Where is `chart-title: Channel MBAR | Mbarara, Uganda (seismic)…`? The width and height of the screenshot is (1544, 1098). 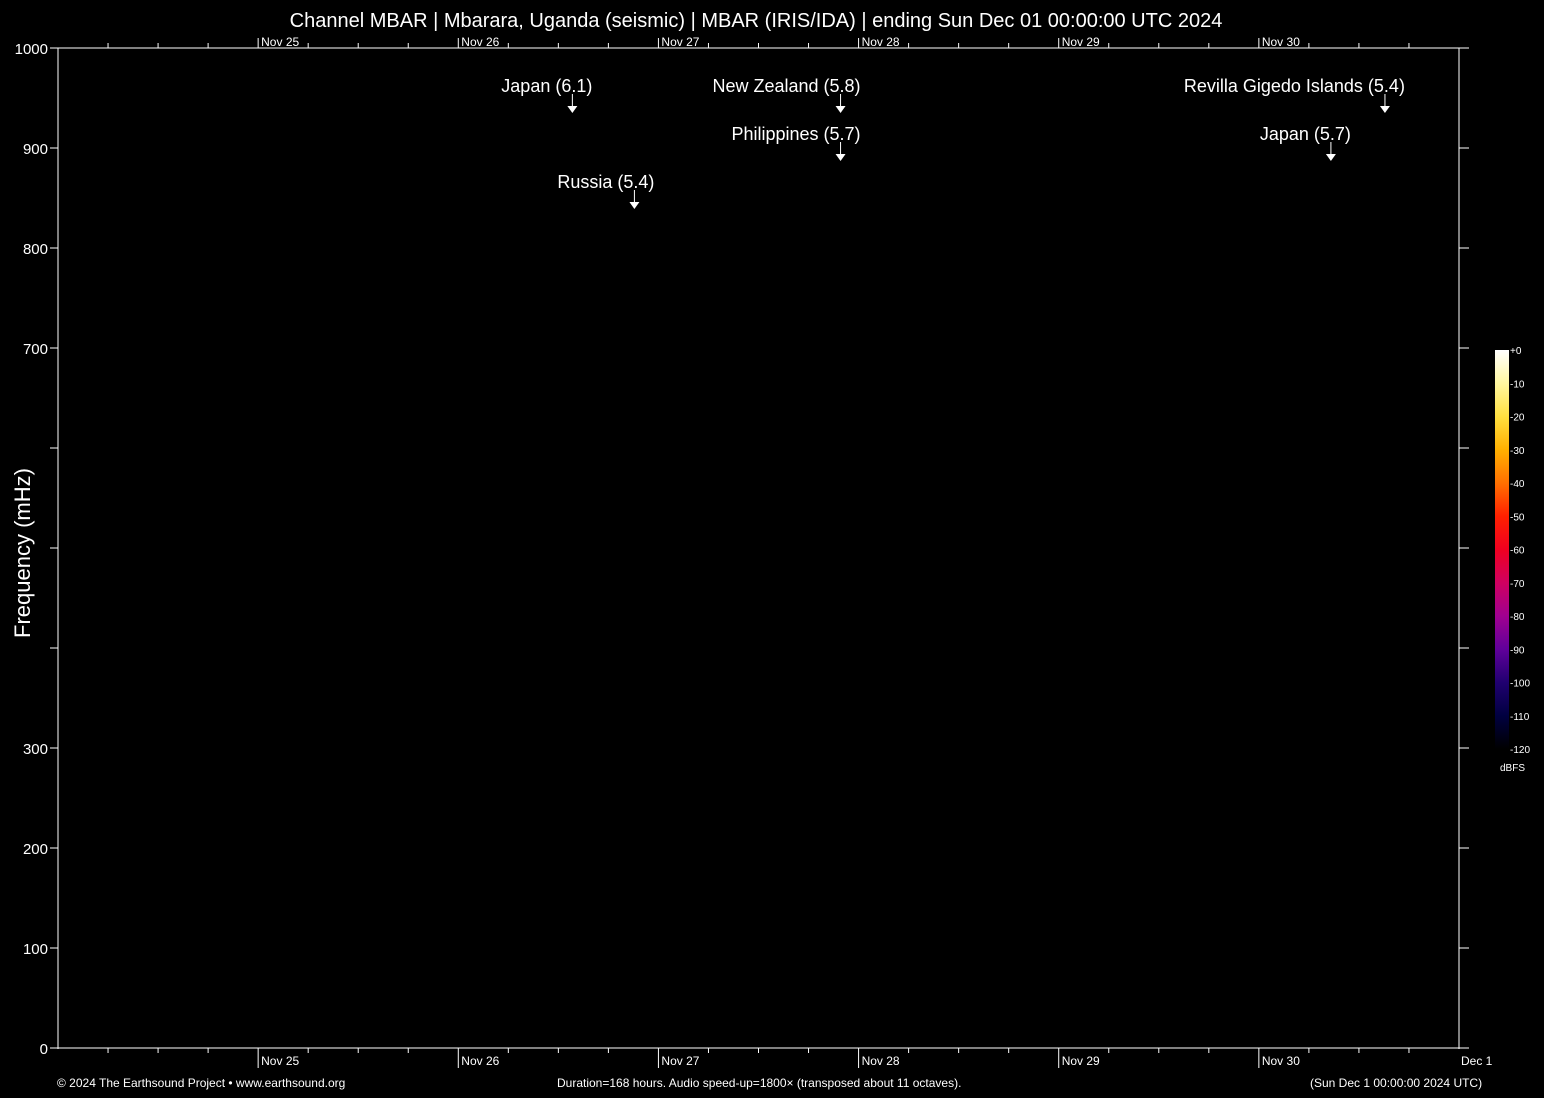 chart-title: Channel MBAR | Mbarara, Uganda (seismic)… is located at coordinates (756, 21).